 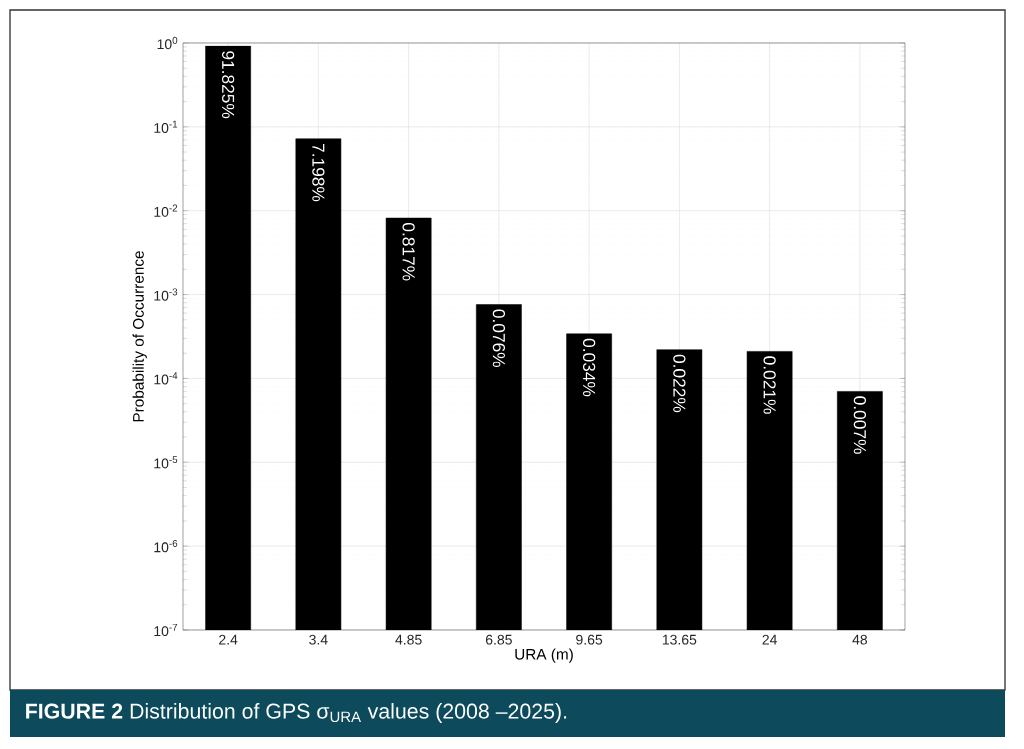 What do you see at coordinates (167, 43) in the screenshot?
I see `y-tick-label: 10$^{0}$` at bounding box center [167, 43].